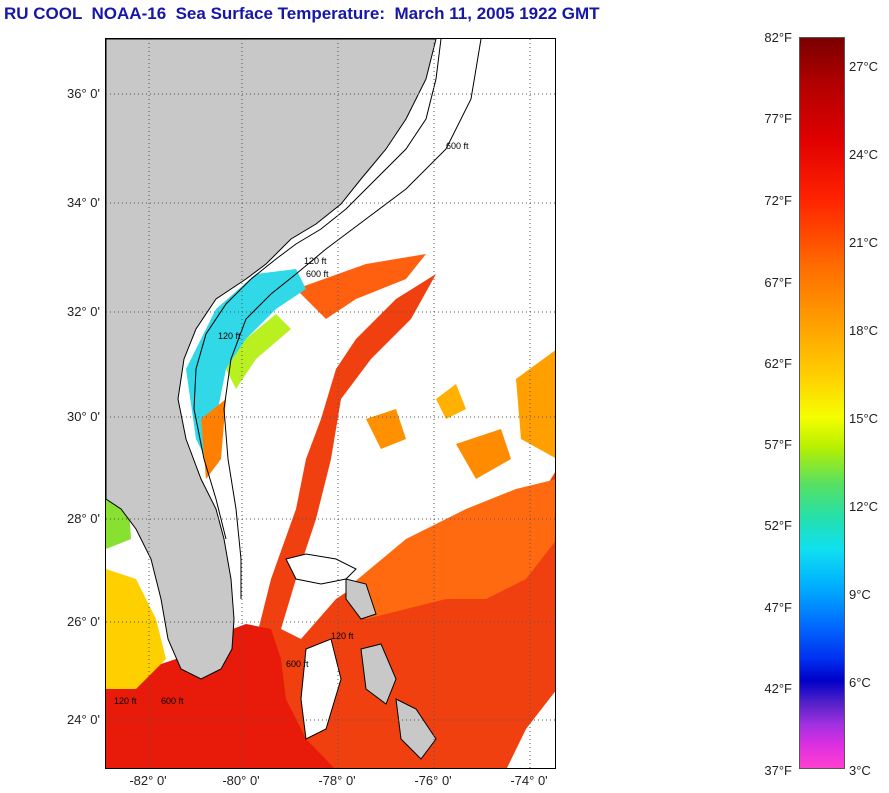 The height and width of the screenshot is (793, 889). Describe the element at coordinates (778, 688) in the screenshot. I see `colorbar-f-label: 42°F` at that location.